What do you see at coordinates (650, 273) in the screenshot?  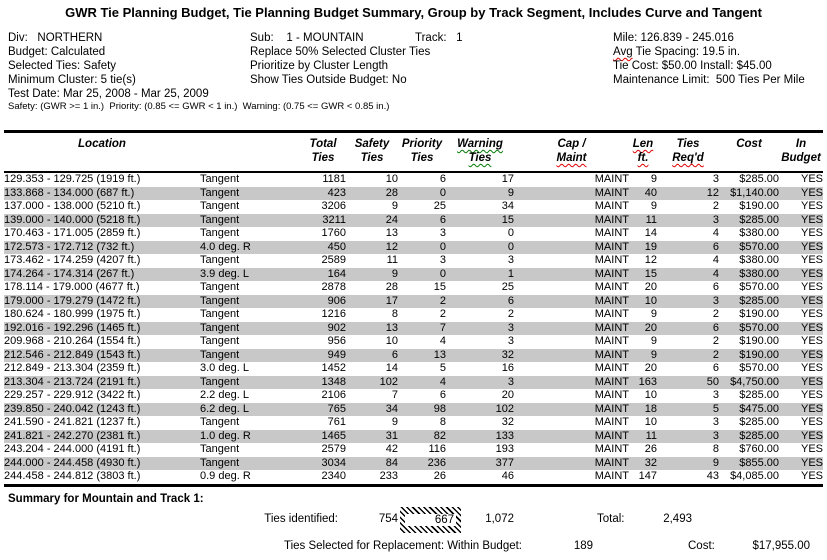 I see `cell-len-ft: 15` at bounding box center [650, 273].